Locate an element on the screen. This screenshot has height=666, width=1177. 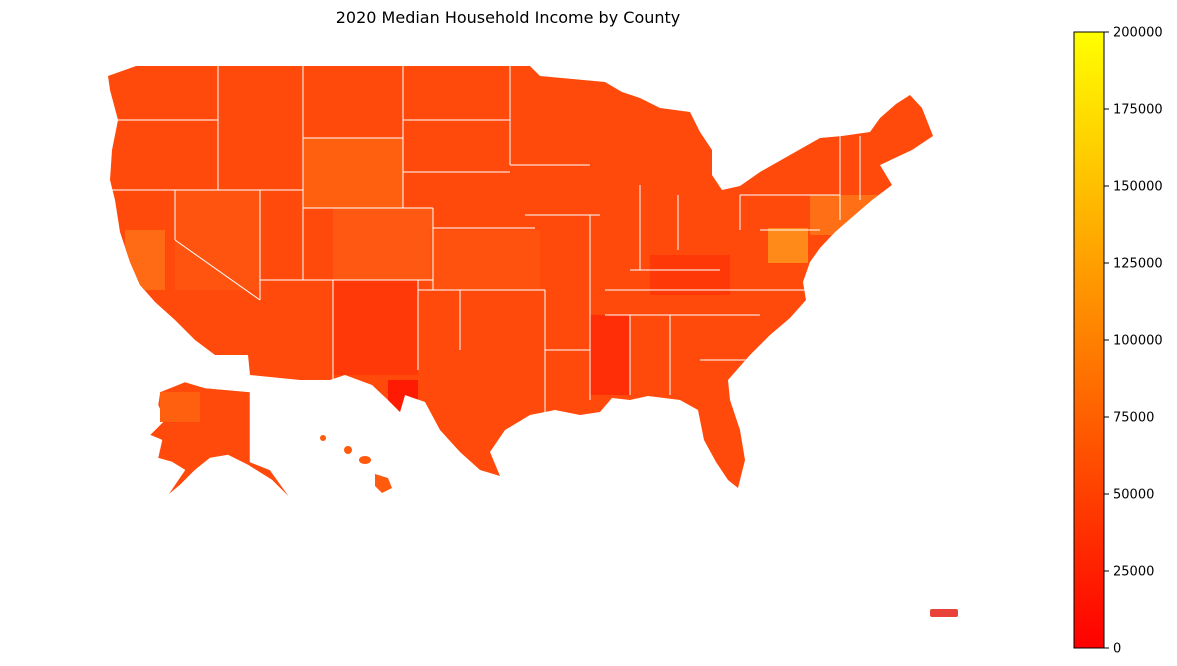
hawaii-island-big is located at coordinates (383, 483).